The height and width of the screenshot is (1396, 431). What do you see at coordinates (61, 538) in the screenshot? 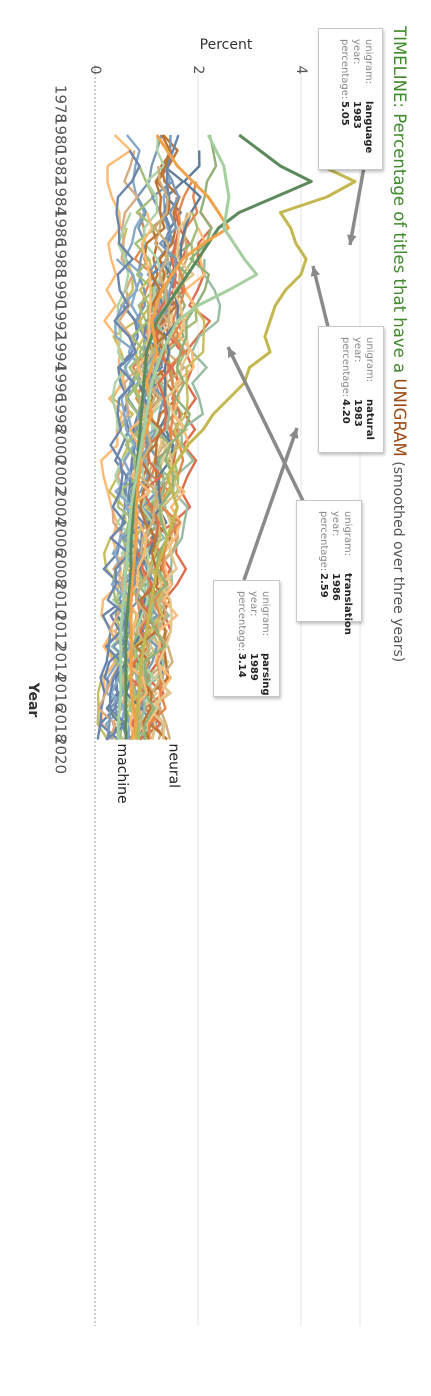
I see `year-tick-2006: 2006` at bounding box center [61, 538].